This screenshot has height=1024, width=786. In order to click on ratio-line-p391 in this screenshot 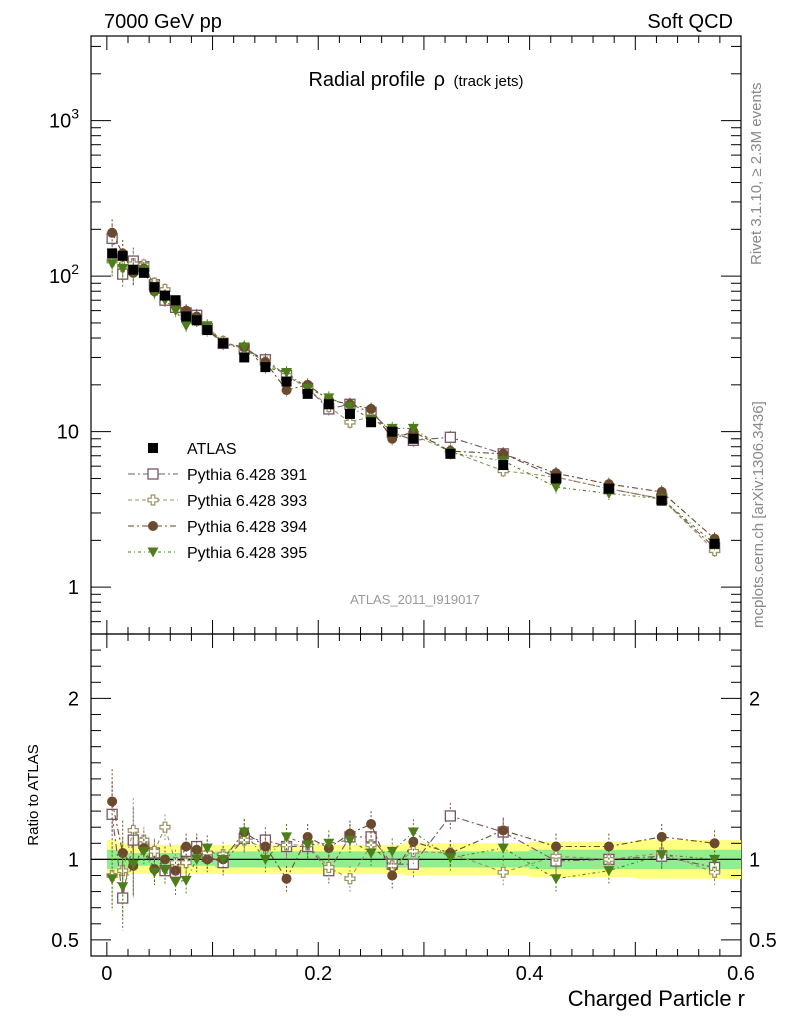, I will do `click(413, 856)`.